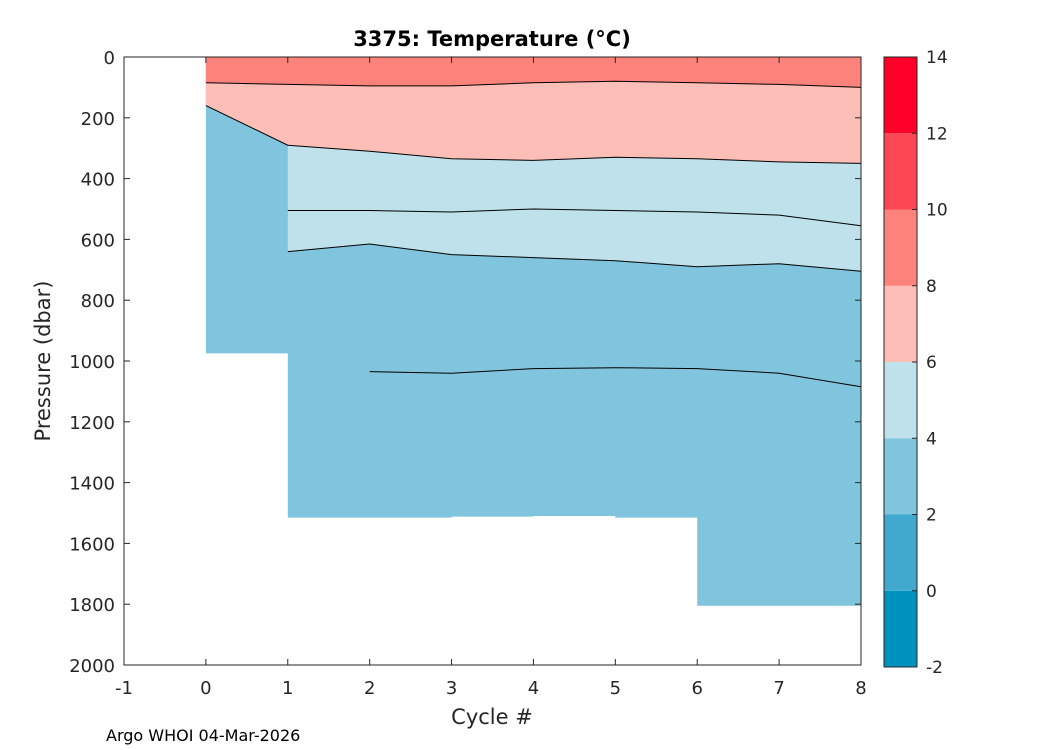 This screenshot has height=750, width=1050. Describe the element at coordinates (98, 301) in the screenshot. I see `y-tick-label: 800` at that location.